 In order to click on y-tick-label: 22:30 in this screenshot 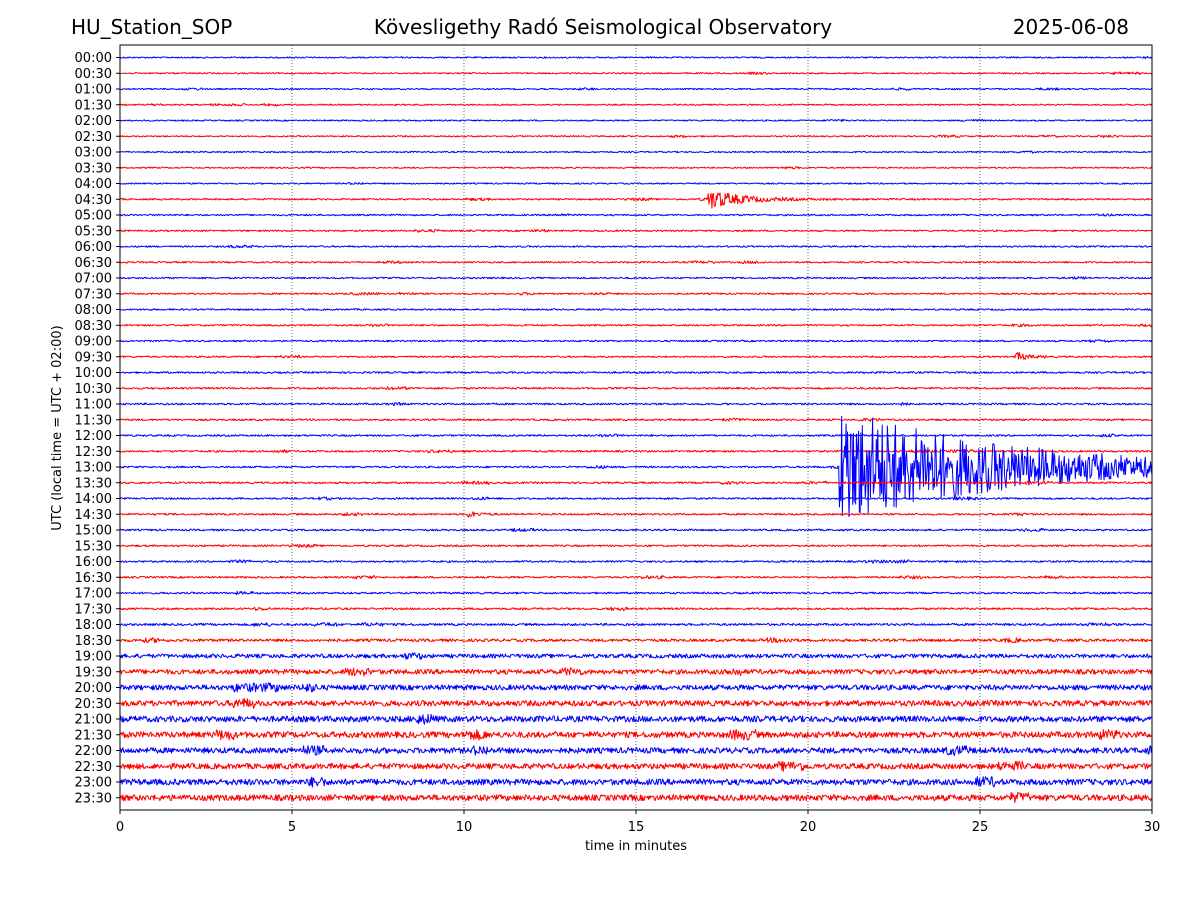, I will do `click(93, 767)`.